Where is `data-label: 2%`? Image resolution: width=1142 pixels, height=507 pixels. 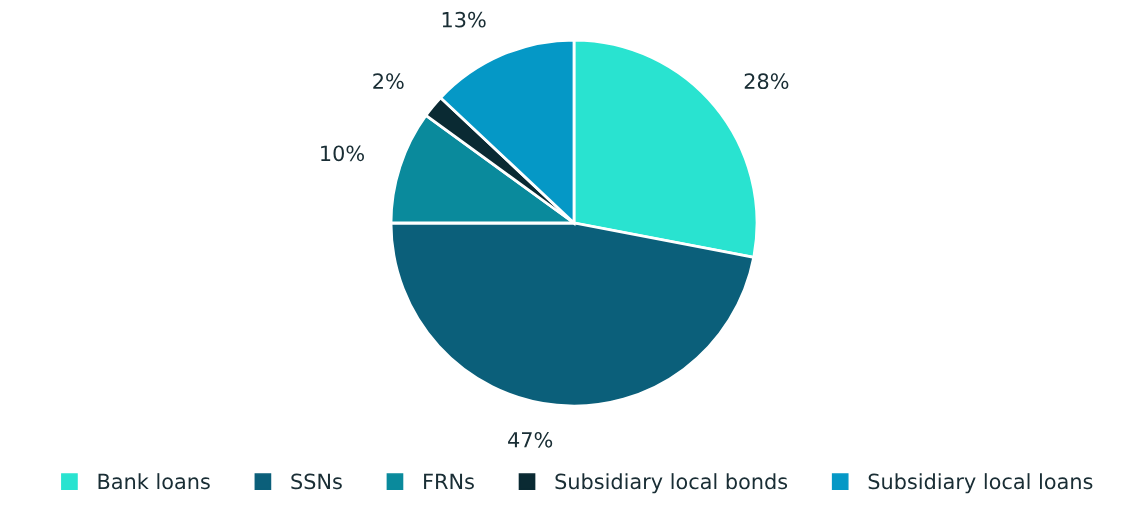
data-label: 2% is located at coordinates (388, 81).